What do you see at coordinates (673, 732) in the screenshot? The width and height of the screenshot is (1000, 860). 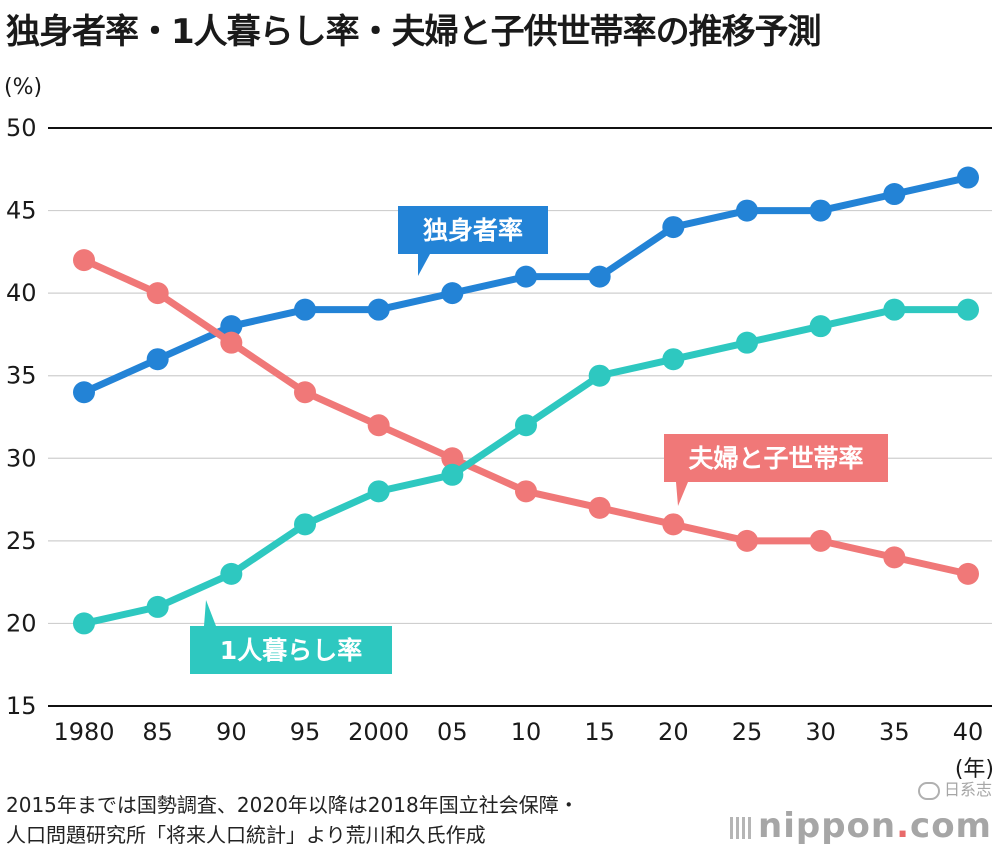 I see `x-tick-20: 20` at bounding box center [673, 732].